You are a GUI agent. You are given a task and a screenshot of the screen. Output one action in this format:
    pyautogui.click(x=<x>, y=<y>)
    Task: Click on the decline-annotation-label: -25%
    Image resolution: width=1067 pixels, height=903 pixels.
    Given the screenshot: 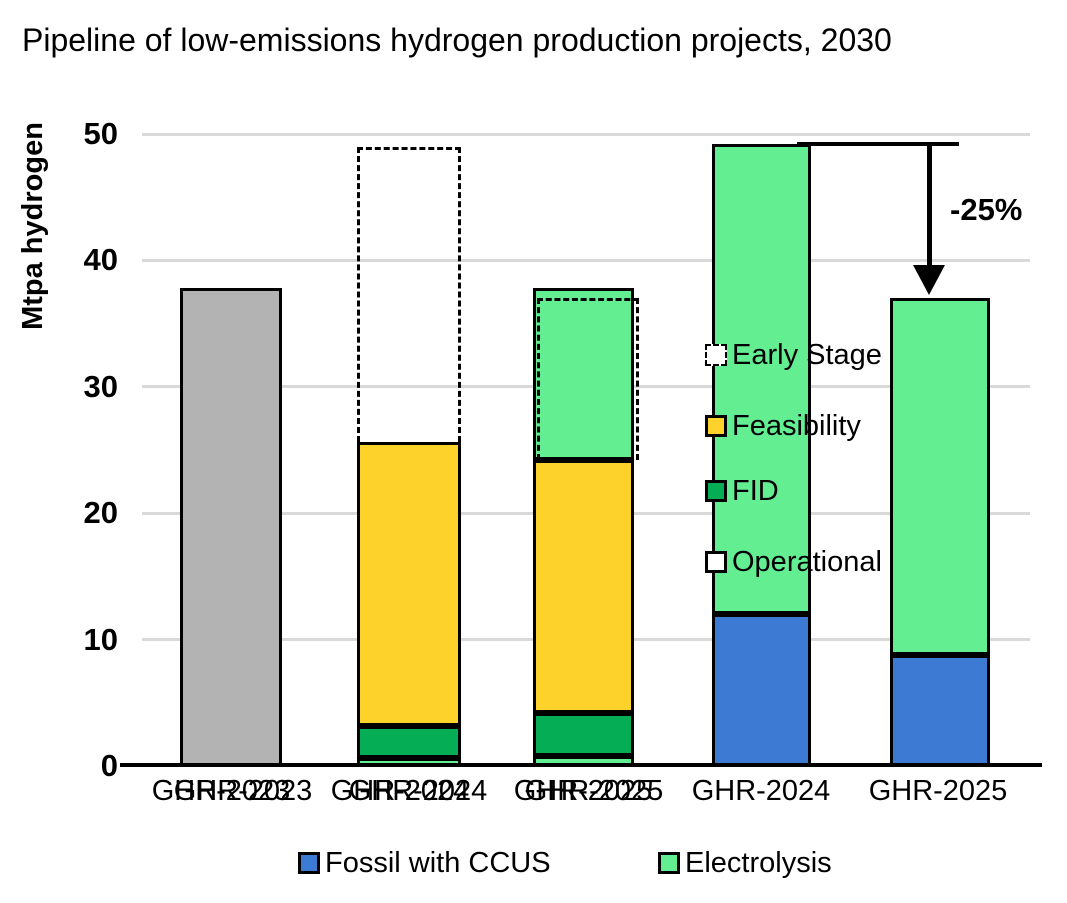 What is the action you would take?
    pyautogui.click(x=986, y=209)
    